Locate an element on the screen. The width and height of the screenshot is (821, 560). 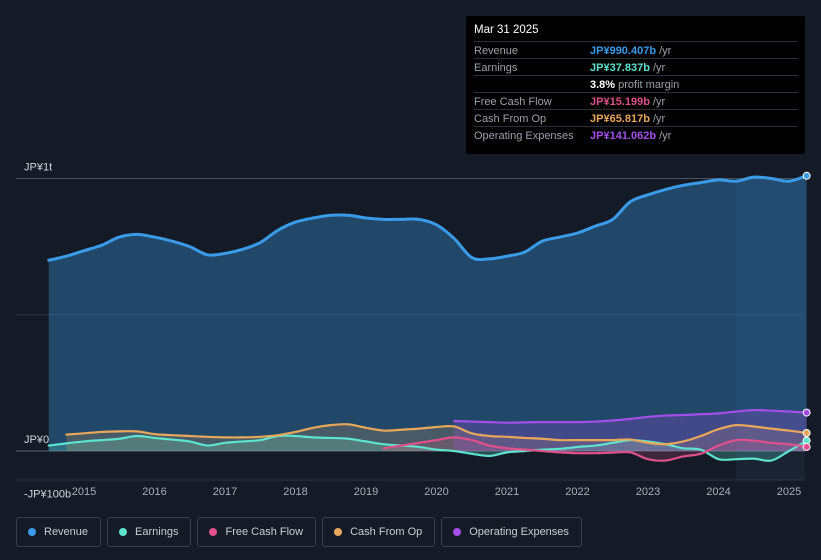
operating-expenses-line is located at coordinates (630, 416).